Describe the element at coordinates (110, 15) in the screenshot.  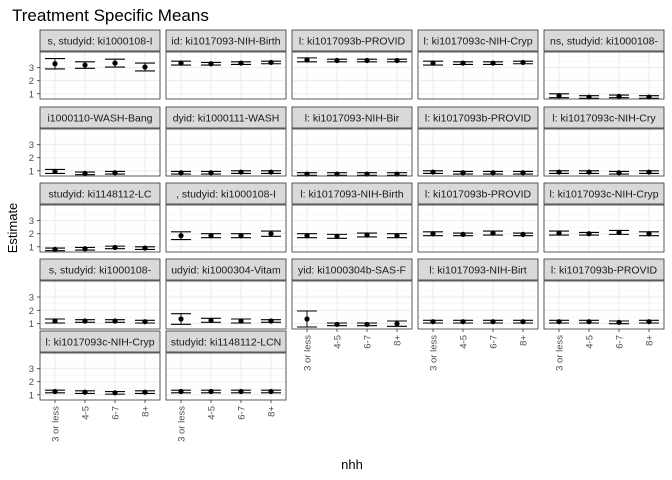
I see `chart-title: Treatment Specific Means` at that location.